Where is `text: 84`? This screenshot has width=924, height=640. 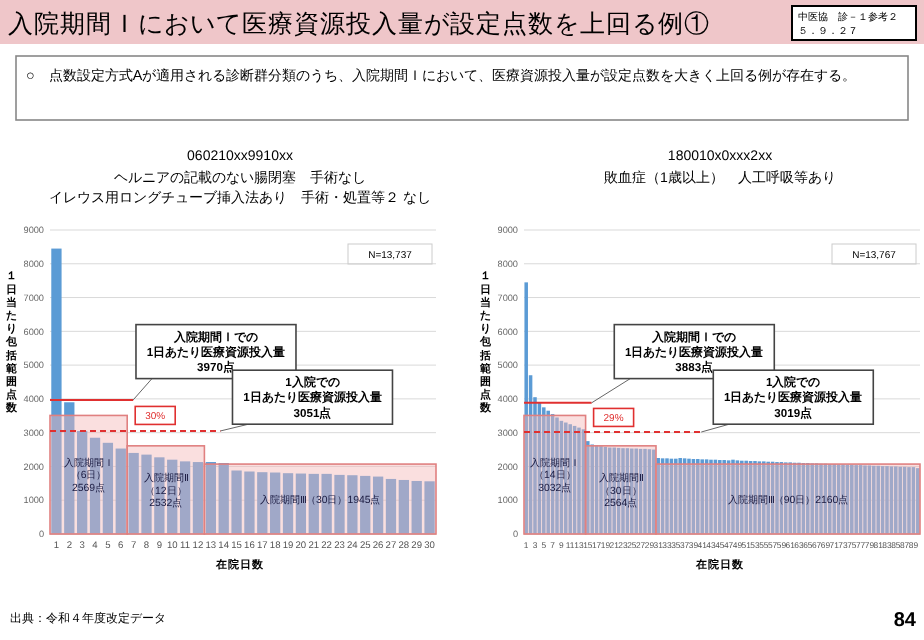 text: 84 is located at coordinates (905, 621).